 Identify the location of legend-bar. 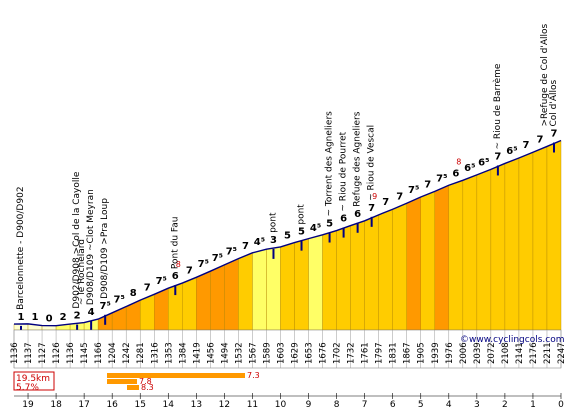
(122, 381).